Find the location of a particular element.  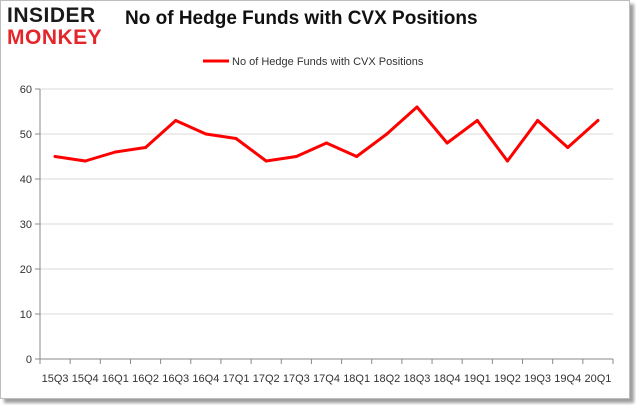

y-tick-label: 10 is located at coordinates (26, 315).